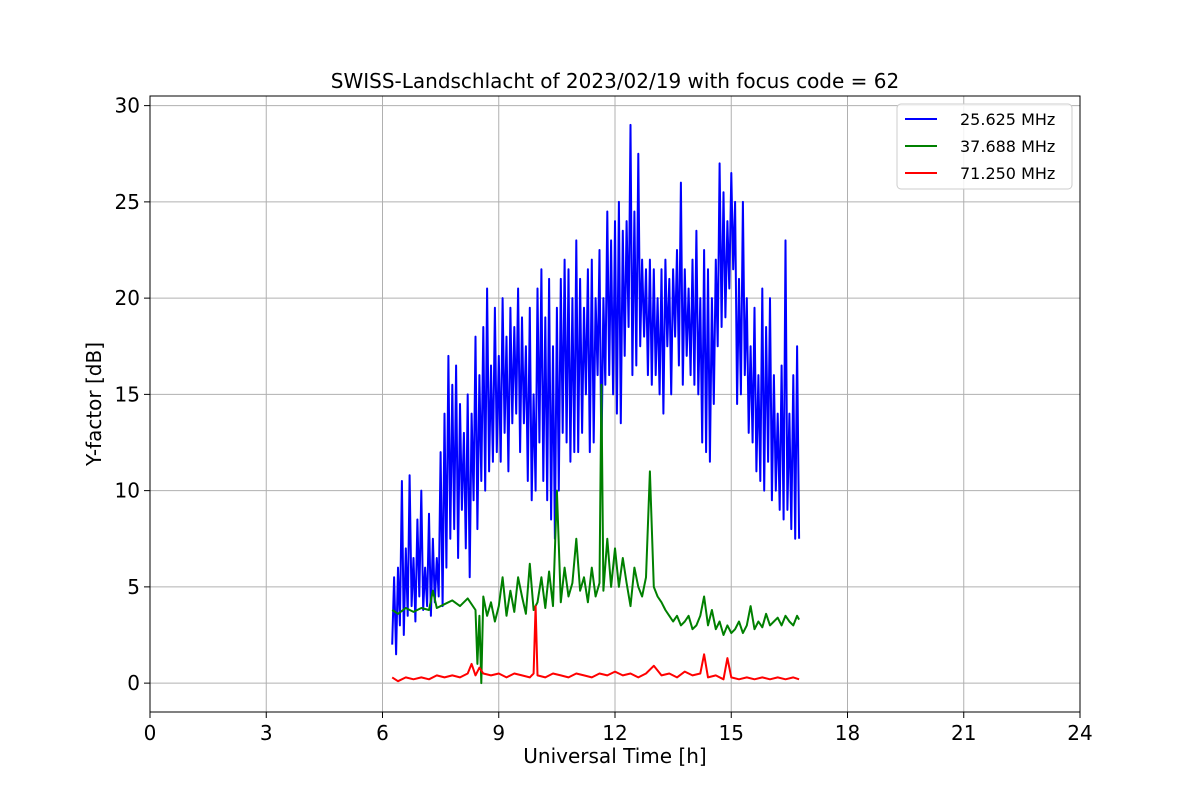  Describe the element at coordinates (731, 733) in the screenshot. I see `x-tick-label: 15` at that location.